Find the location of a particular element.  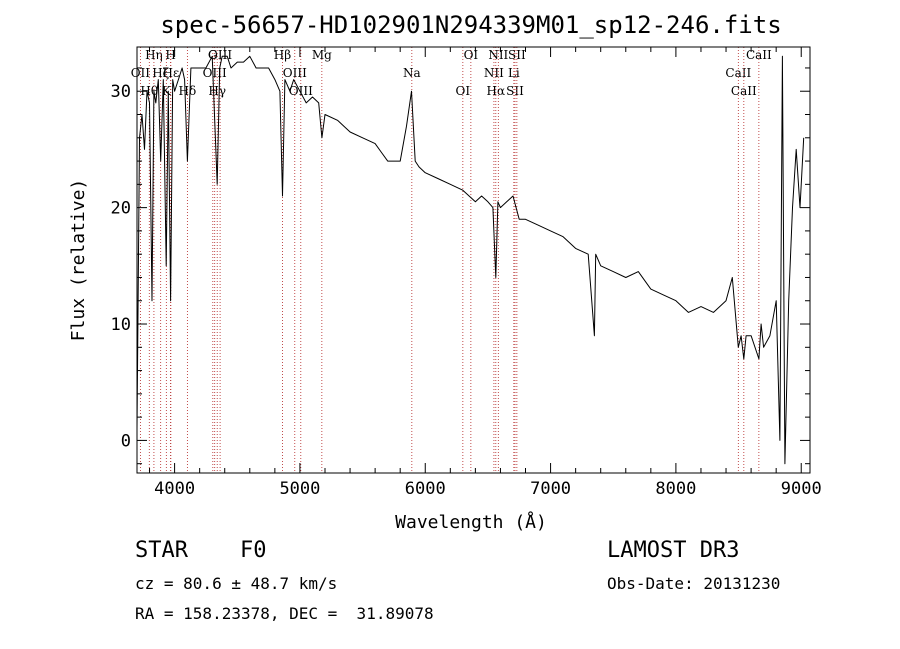

x-tick-label: 5000 is located at coordinates (299, 489).